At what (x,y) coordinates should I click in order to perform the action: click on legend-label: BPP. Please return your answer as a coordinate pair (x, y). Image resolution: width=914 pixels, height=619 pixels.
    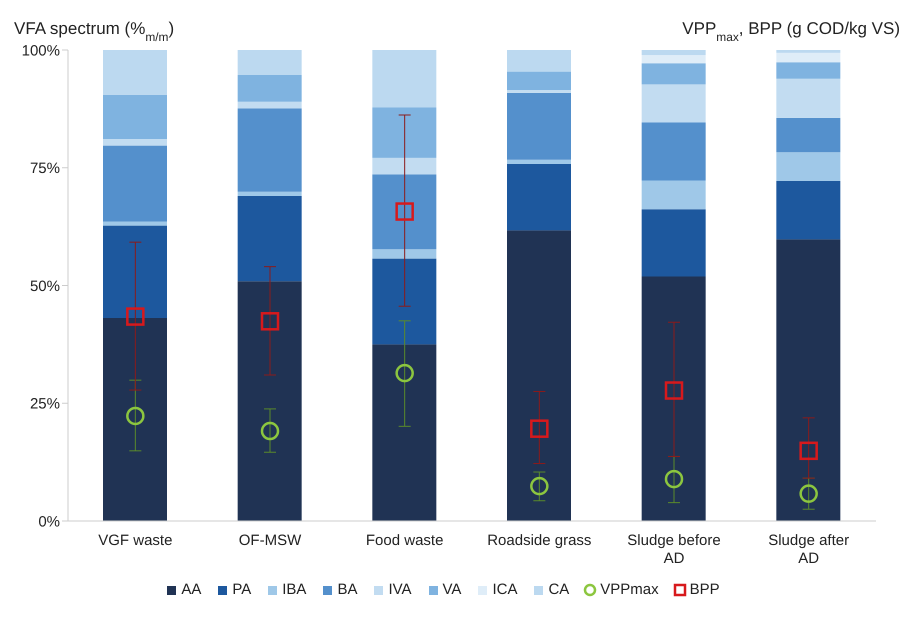
    Looking at the image, I should click on (704, 589).